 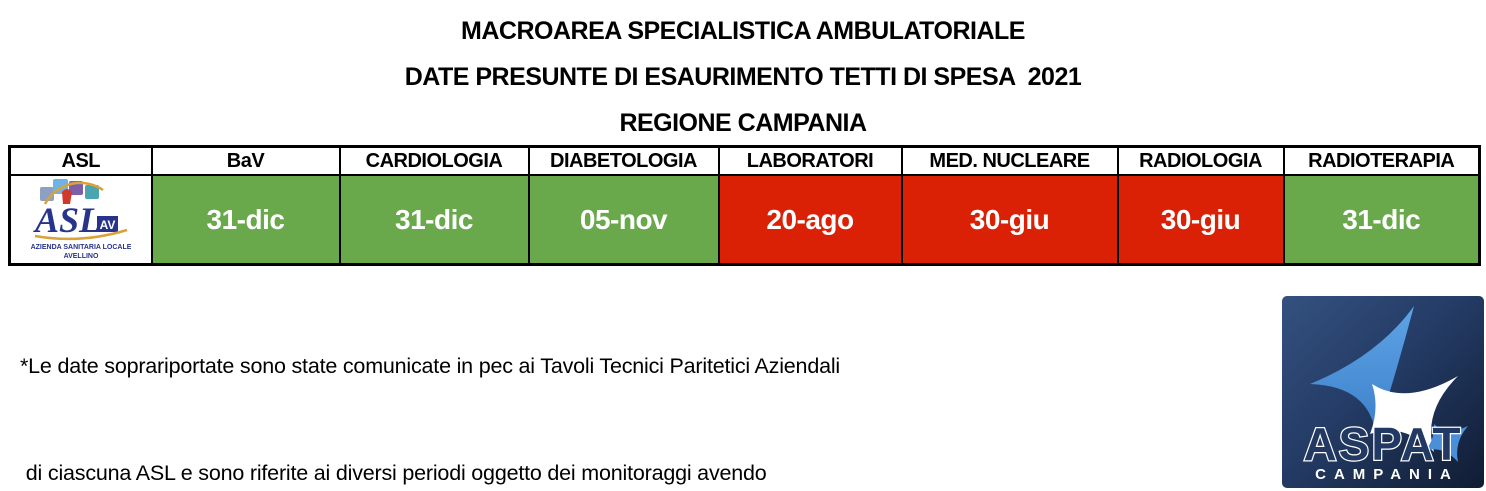 What do you see at coordinates (1200, 160) in the screenshot?
I see `column-header-radiologia: RADIOLOGIA` at bounding box center [1200, 160].